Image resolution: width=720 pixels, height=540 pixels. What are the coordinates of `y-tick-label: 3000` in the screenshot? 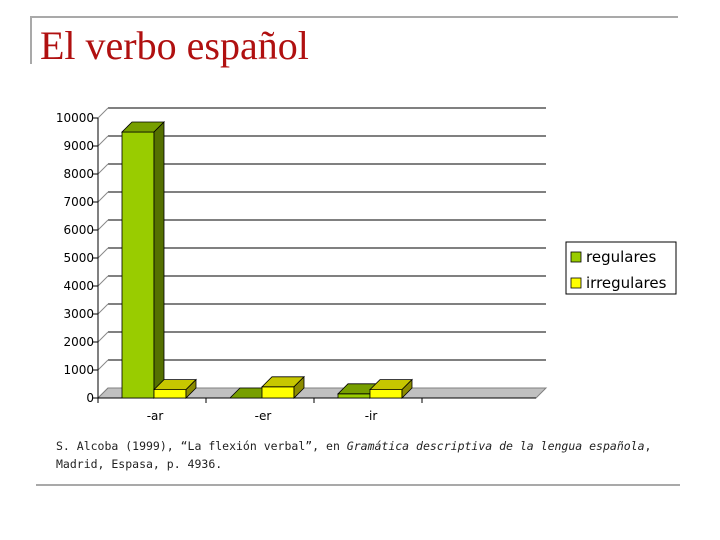 It's located at (78, 314).